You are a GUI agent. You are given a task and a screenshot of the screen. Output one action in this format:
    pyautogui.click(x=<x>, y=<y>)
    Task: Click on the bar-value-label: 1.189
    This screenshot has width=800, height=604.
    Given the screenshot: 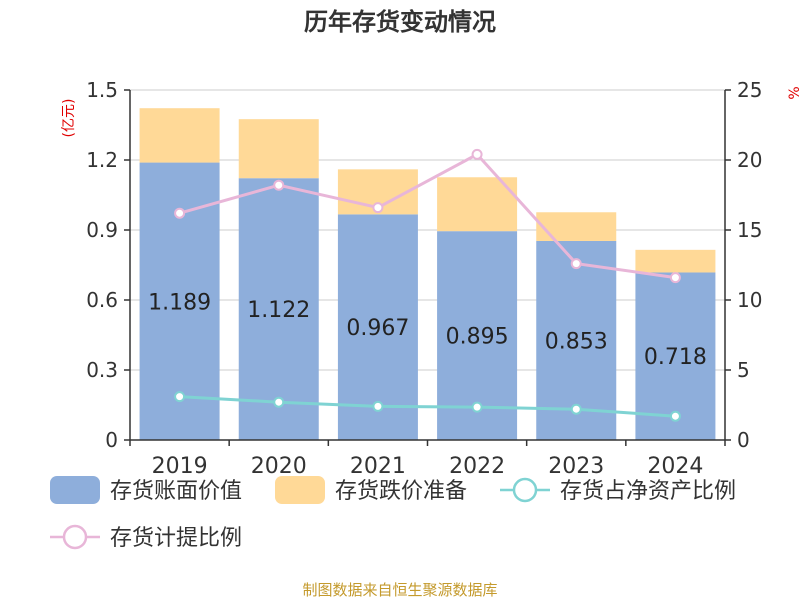 What is the action you would take?
    pyautogui.click(x=179, y=302)
    